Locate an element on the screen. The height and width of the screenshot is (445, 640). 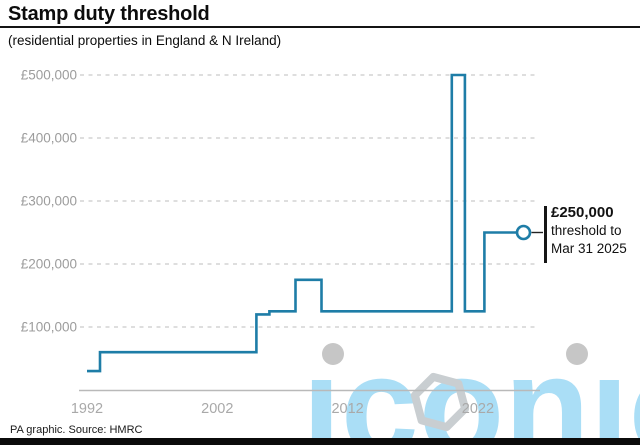
y-axis-labels: £100,000 £200,000 £300,000 £400,000 £500,000 is located at coordinates (49, 201).